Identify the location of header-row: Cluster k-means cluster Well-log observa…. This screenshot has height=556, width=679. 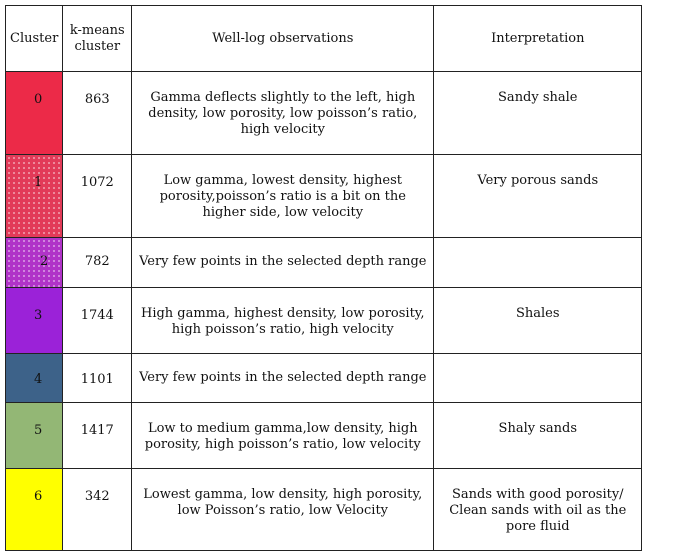
(323, 38).